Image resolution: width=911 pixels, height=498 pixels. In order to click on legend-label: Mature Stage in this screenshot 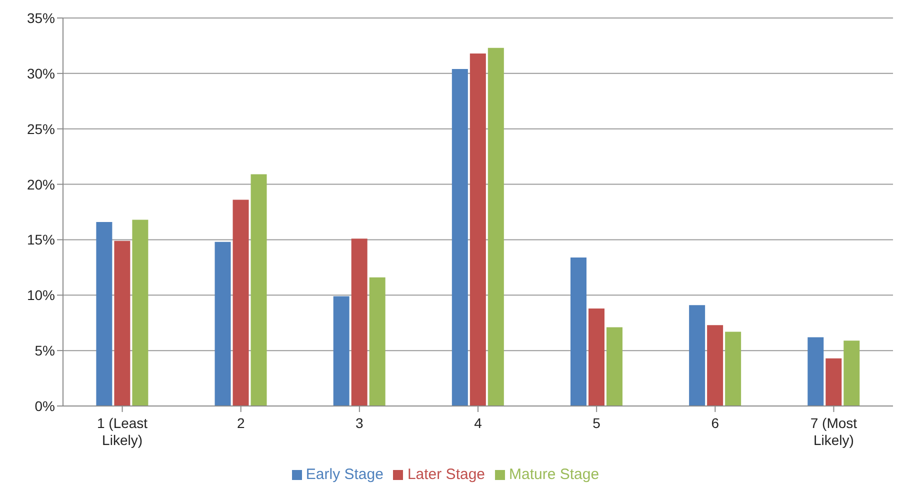, I will do `click(554, 474)`.